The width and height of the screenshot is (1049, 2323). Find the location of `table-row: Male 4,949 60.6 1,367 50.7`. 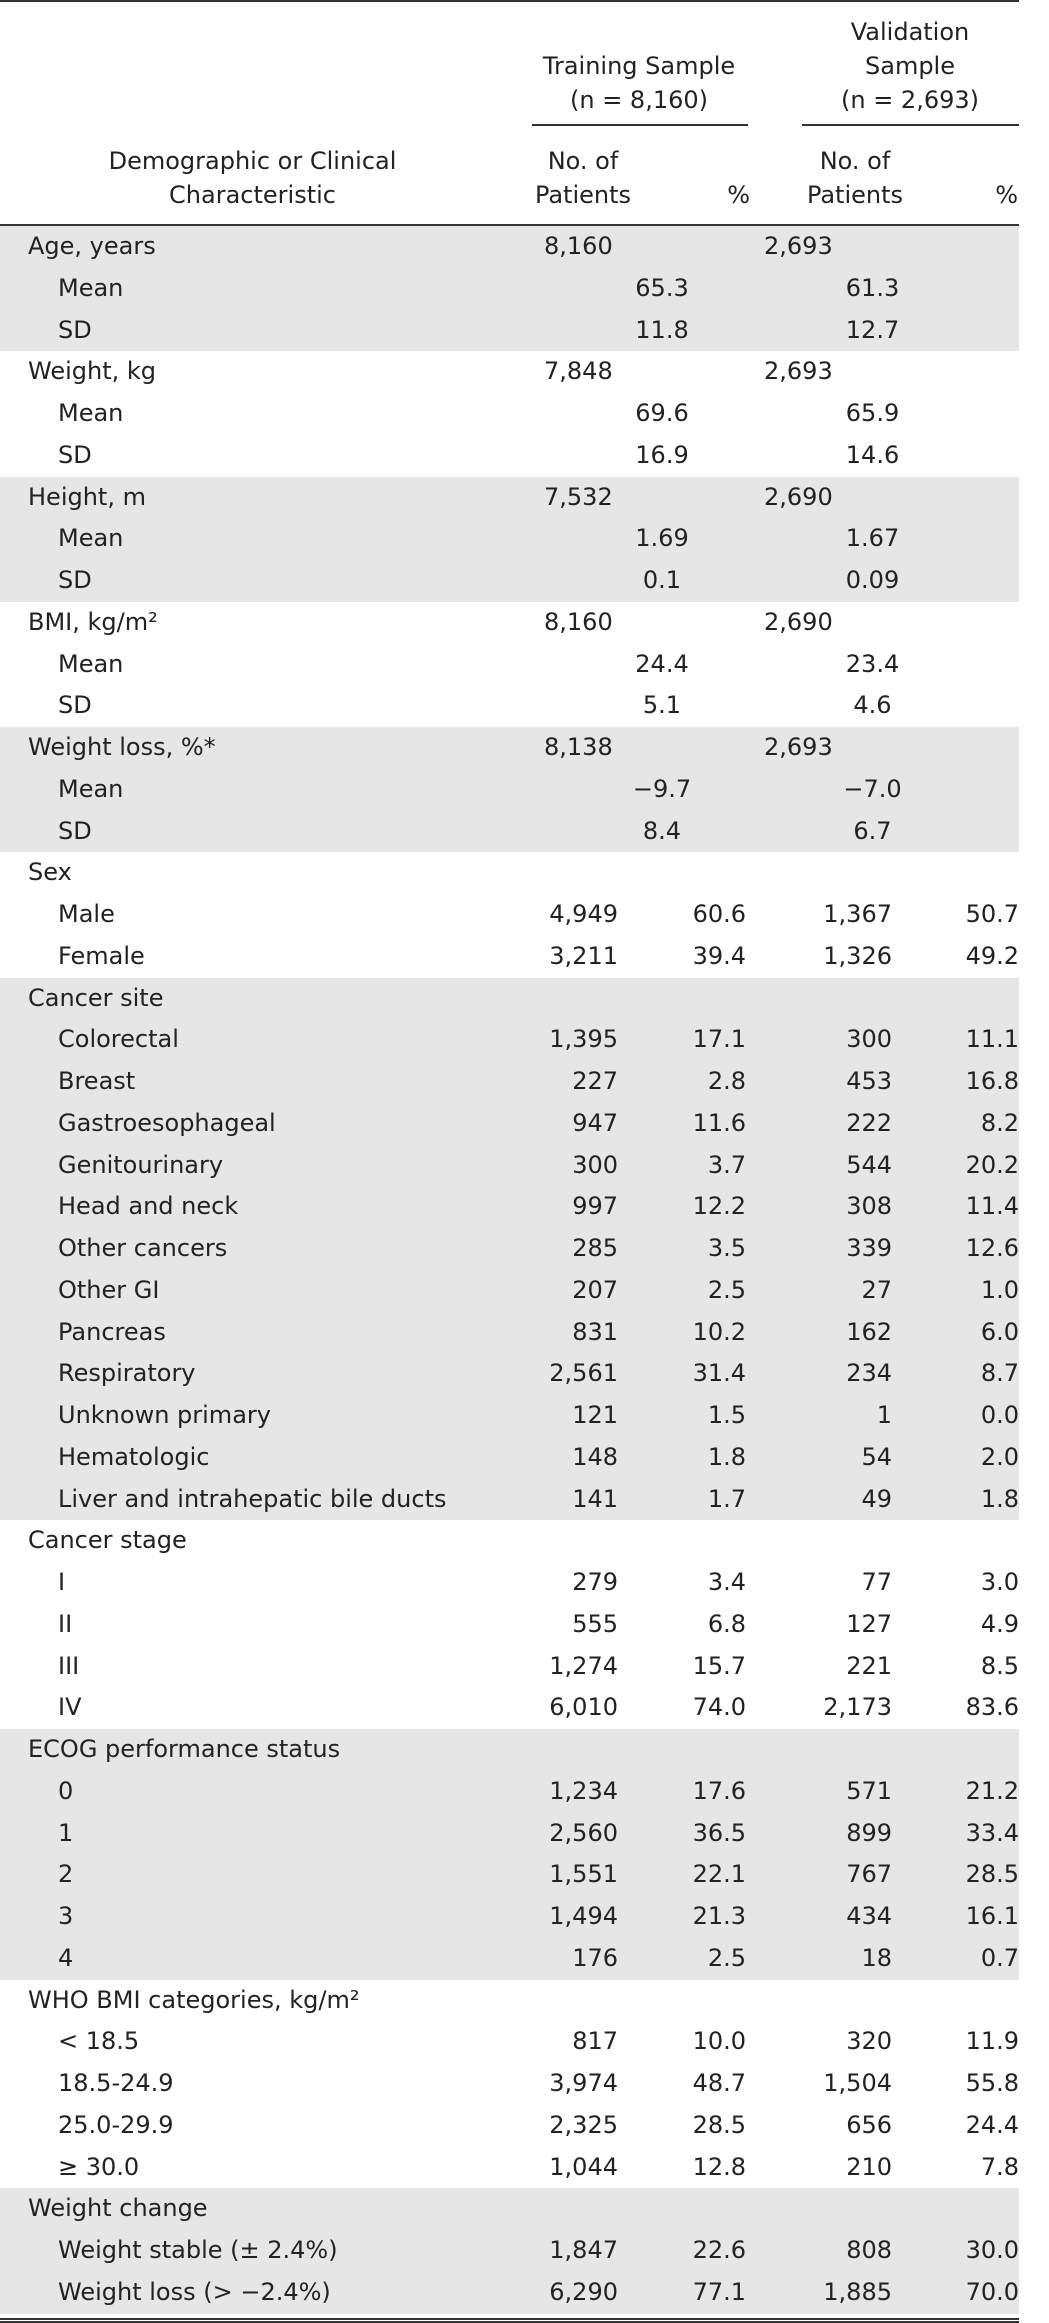

table-row: Male 4,949 60.6 1,367 50.7 is located at coordinates (509, 915).